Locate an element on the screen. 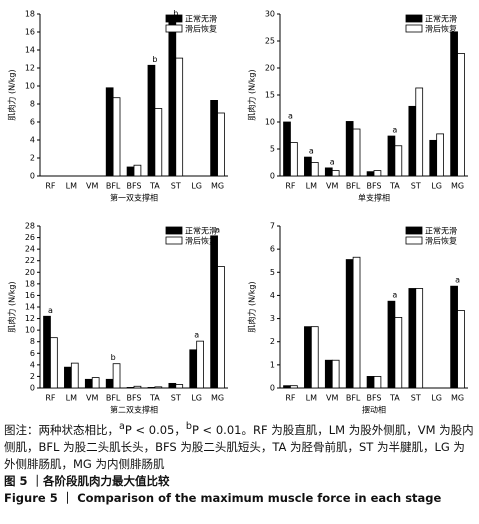  note-part: b is located at coordinates (188, 426).